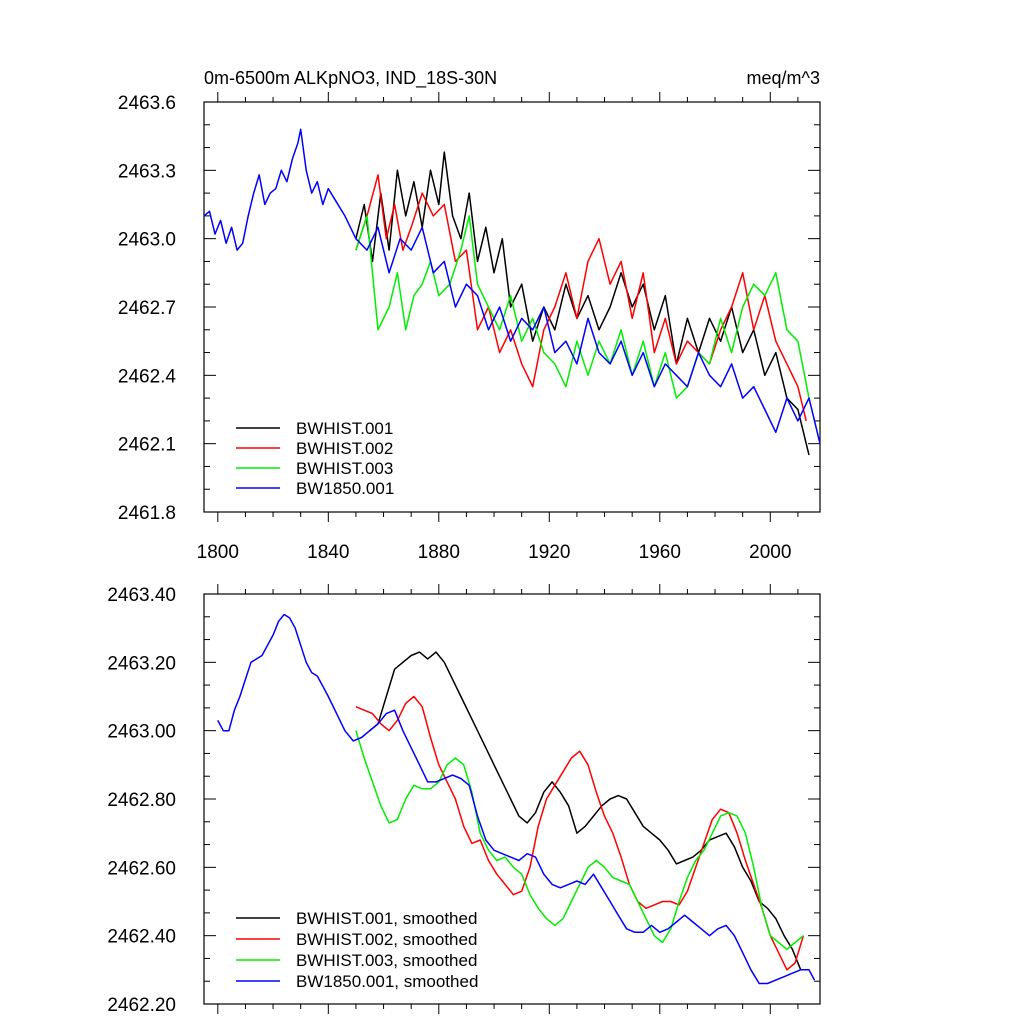 This screenshot has width=1024, height=1024. I want to click on top-y-tick-label: 2463.0, so click(147, 240).